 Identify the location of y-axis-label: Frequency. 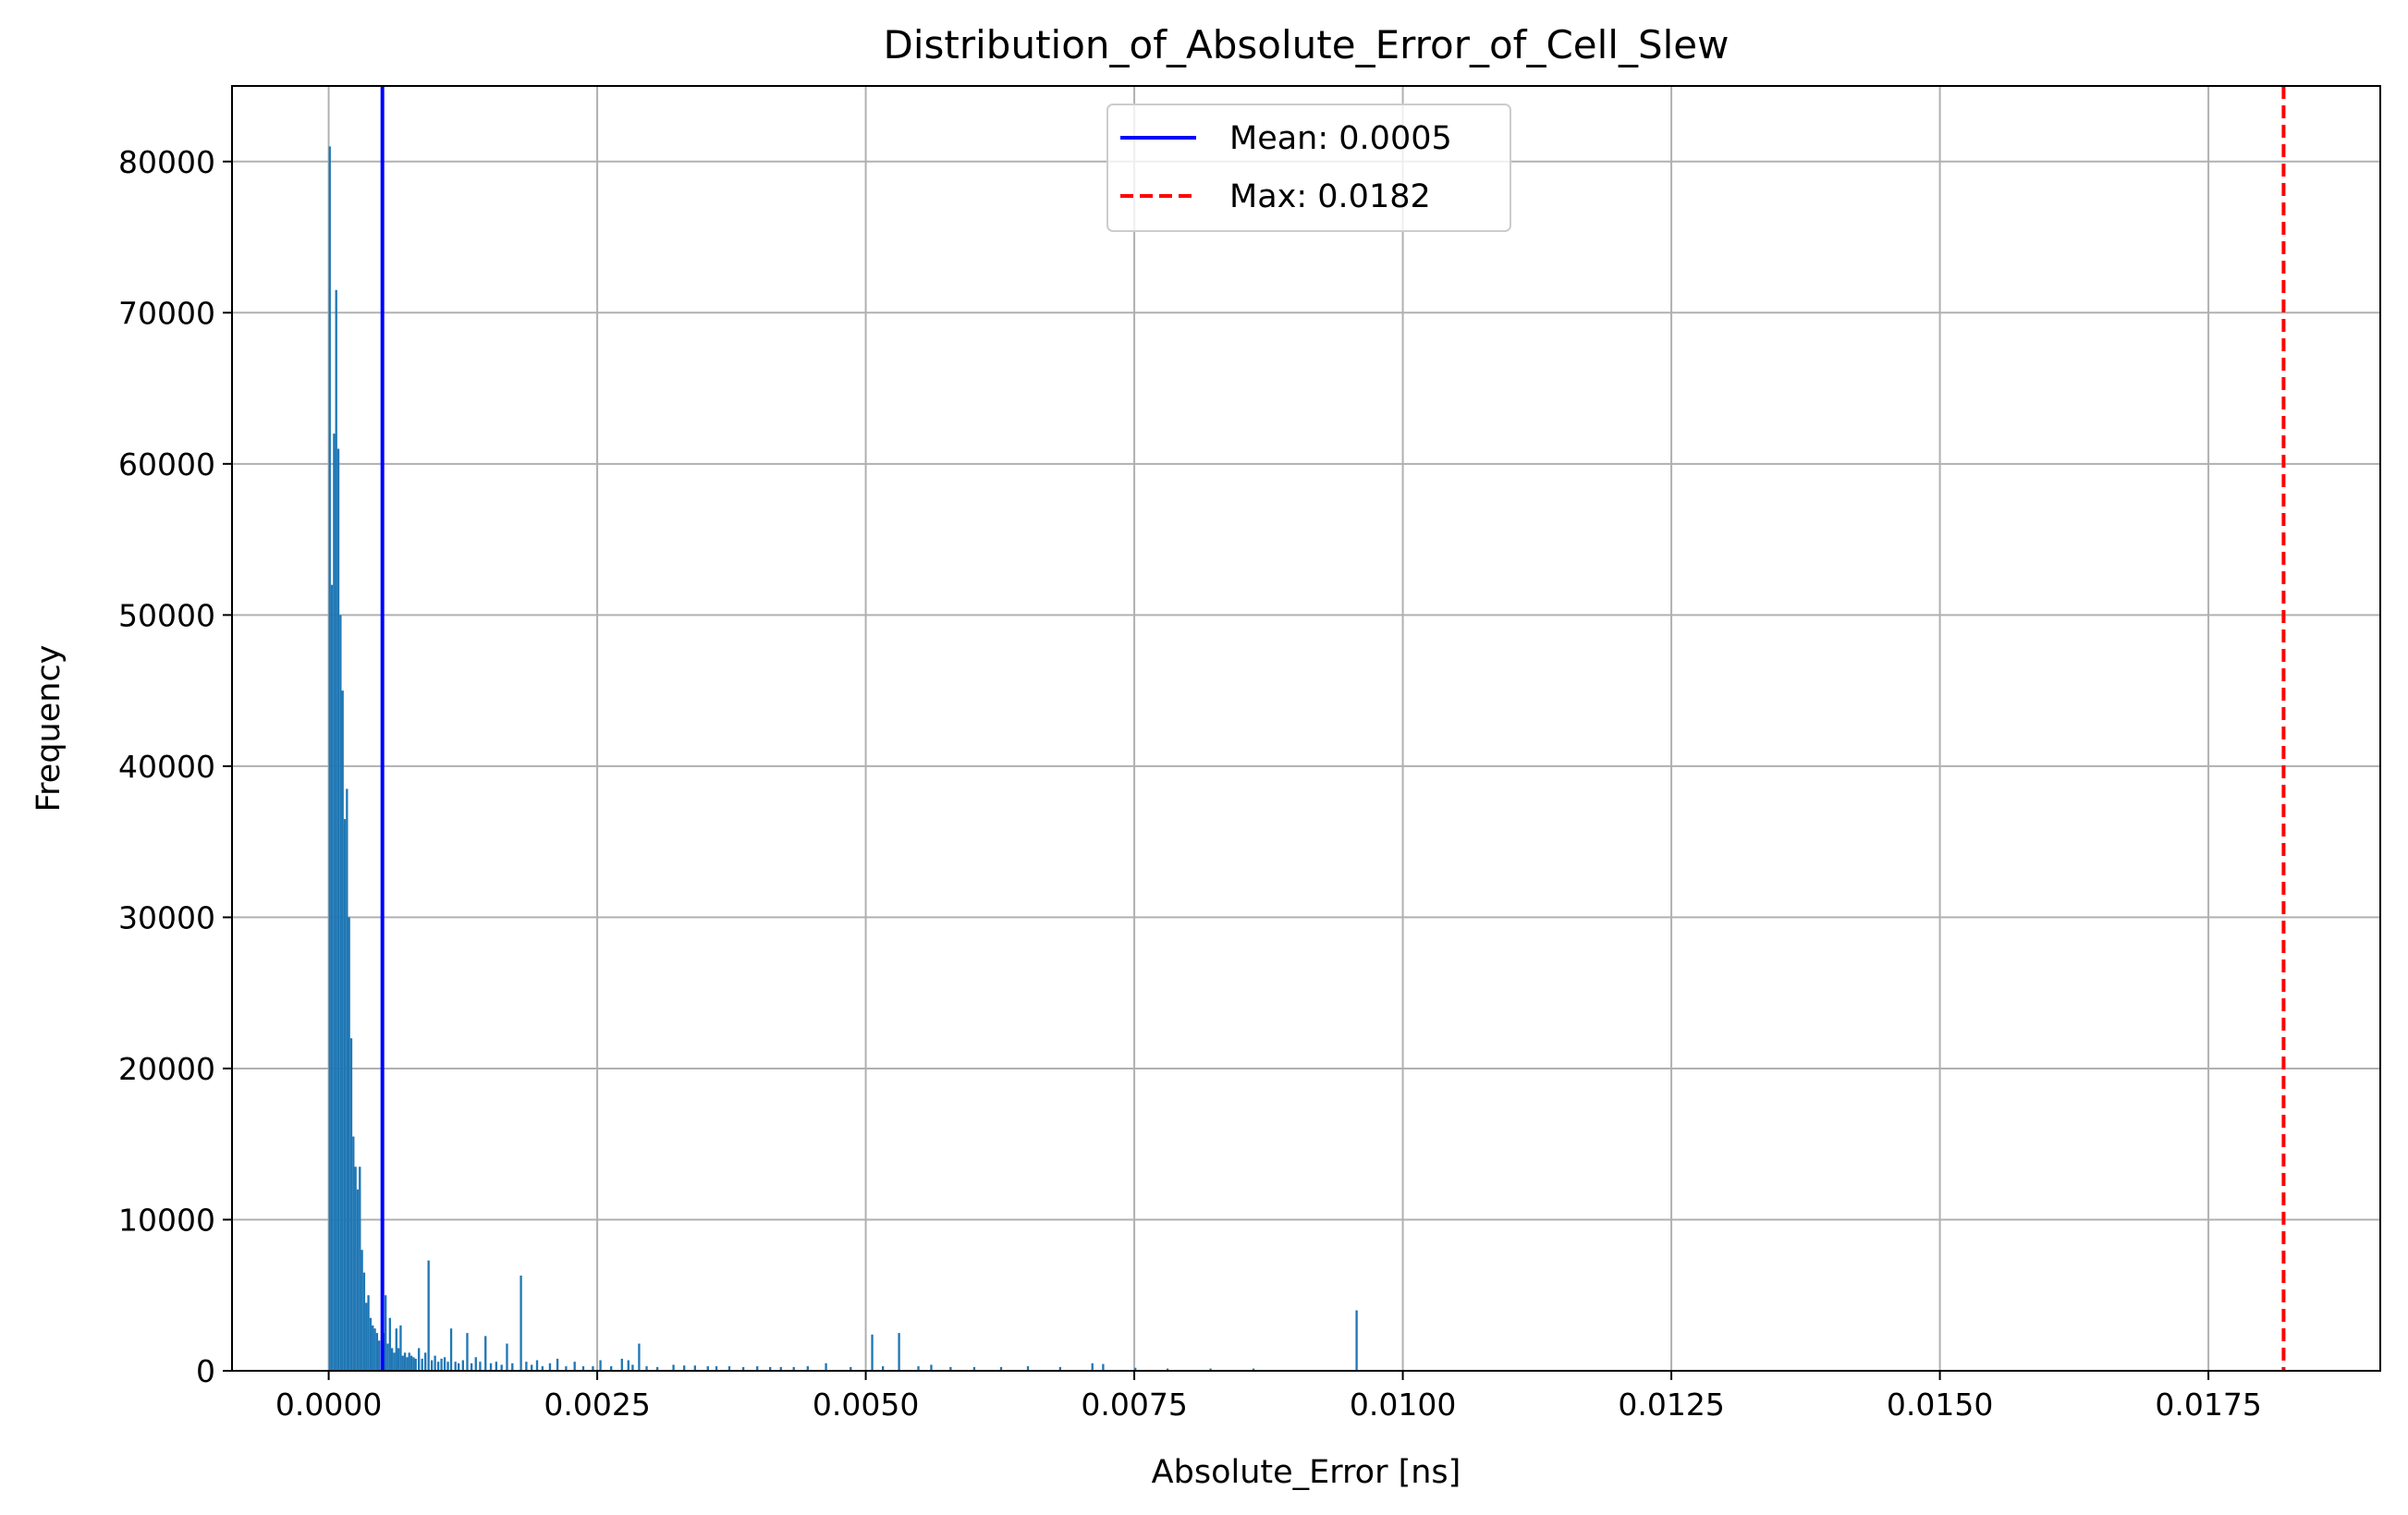
(49, 728).